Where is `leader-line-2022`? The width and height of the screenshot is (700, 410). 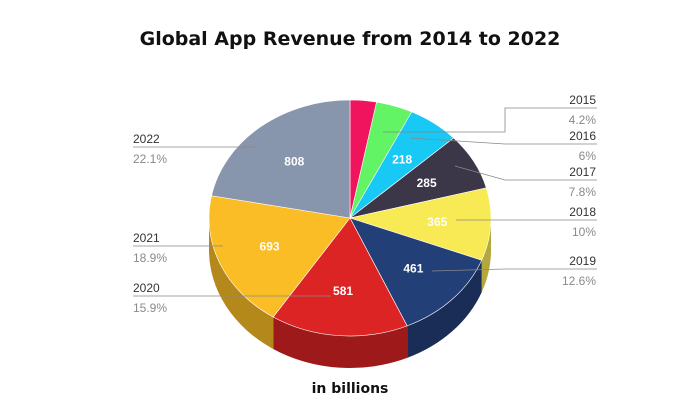 leader-line-2022 is located at coordinates (194, 147).